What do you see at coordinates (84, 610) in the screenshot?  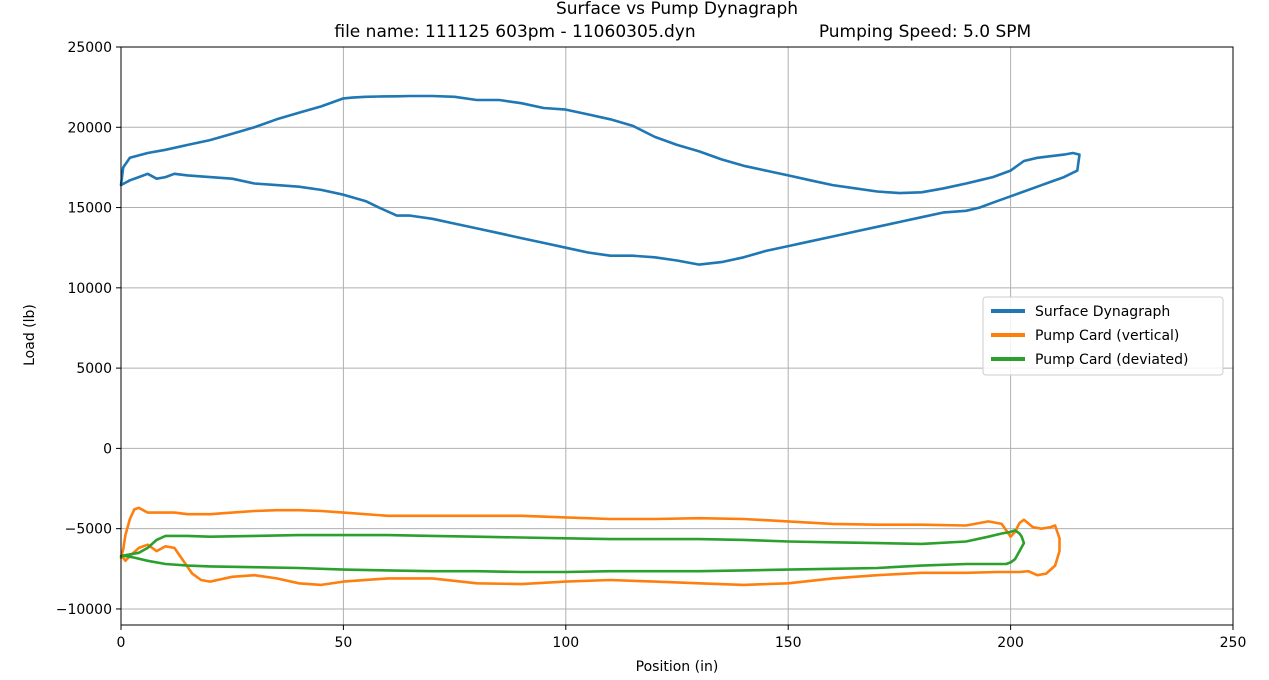 I see `y-tick-label: −10000` at bounding box center [84, 610].